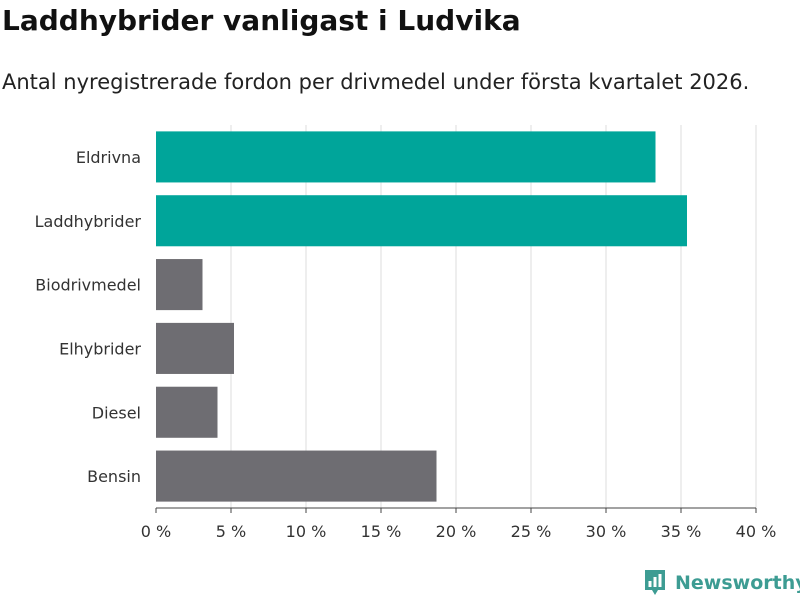 This screenshot has height=600, width=800. I want to click on category-label: Elhybrider, so click(100, 348).